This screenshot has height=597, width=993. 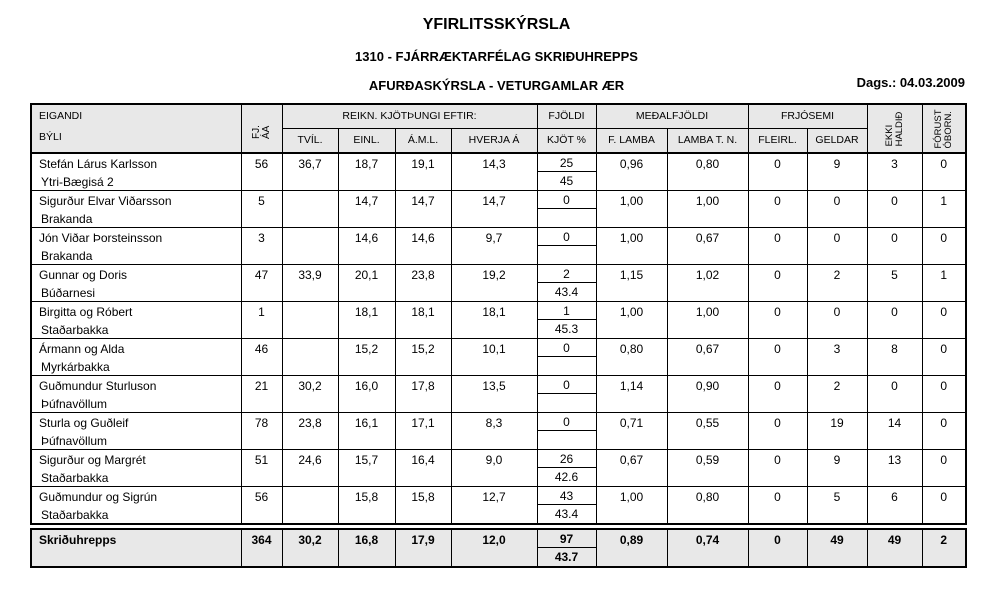 I want to click on header-eigandi: EIGANDI, so click(x=61, y=116).